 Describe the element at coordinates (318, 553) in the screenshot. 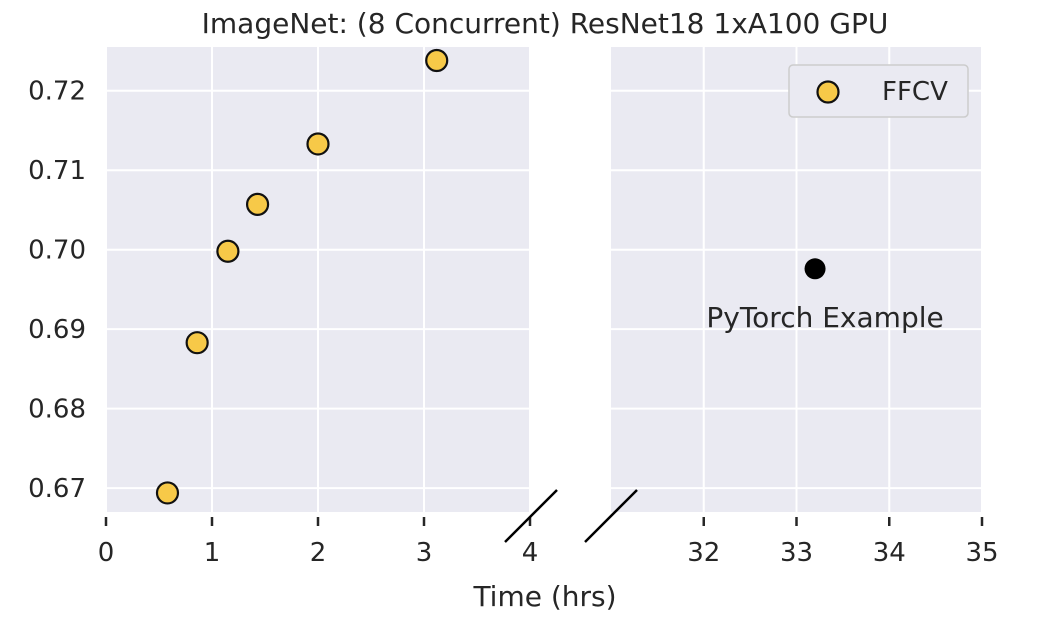

I see `x-tick-label: 2` at that location.